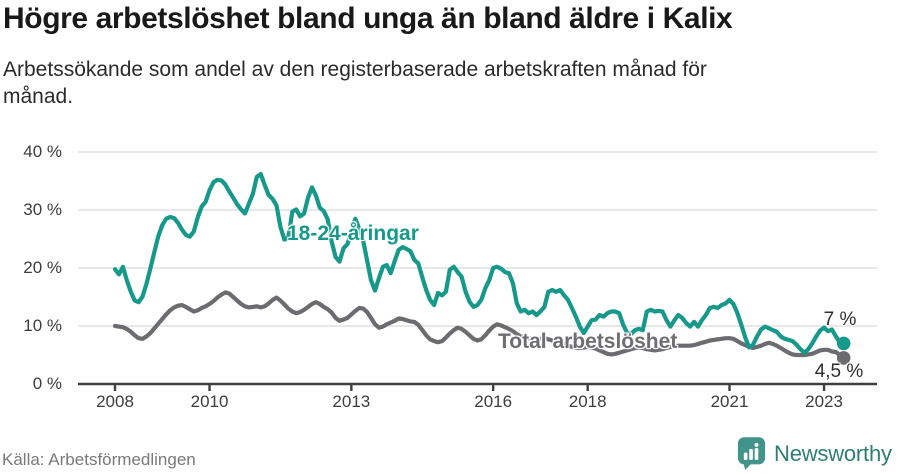  Describe the element at coordinates (42, 151) in the screenshot. I see `y-tick-label: 40 %` at that location.